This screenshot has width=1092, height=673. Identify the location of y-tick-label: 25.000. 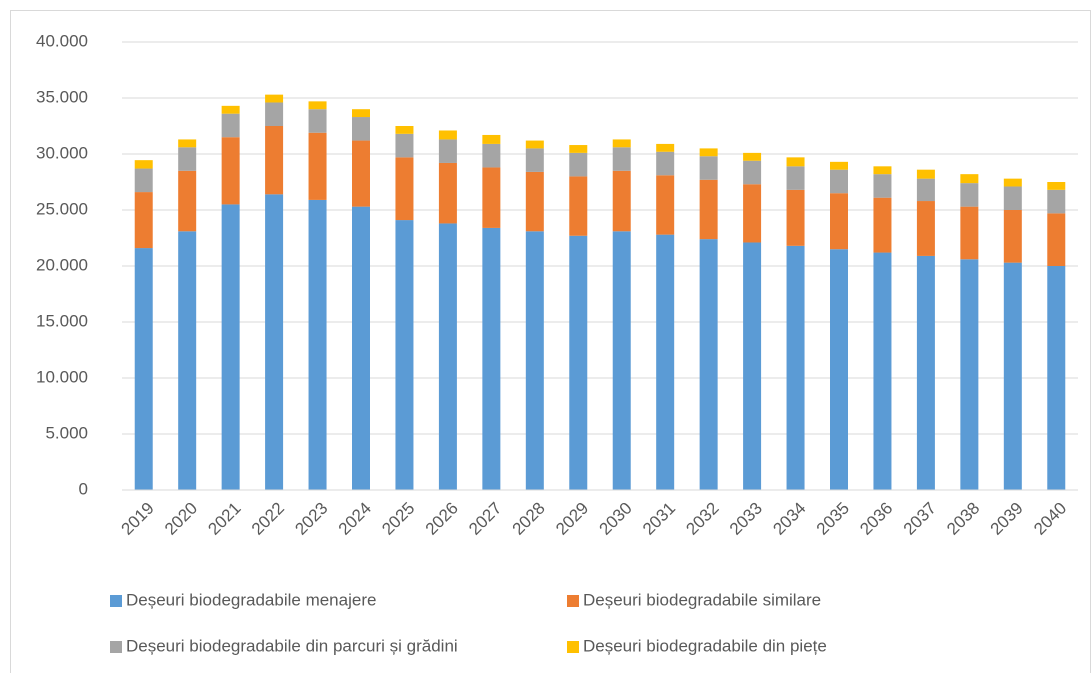
(62, 208).